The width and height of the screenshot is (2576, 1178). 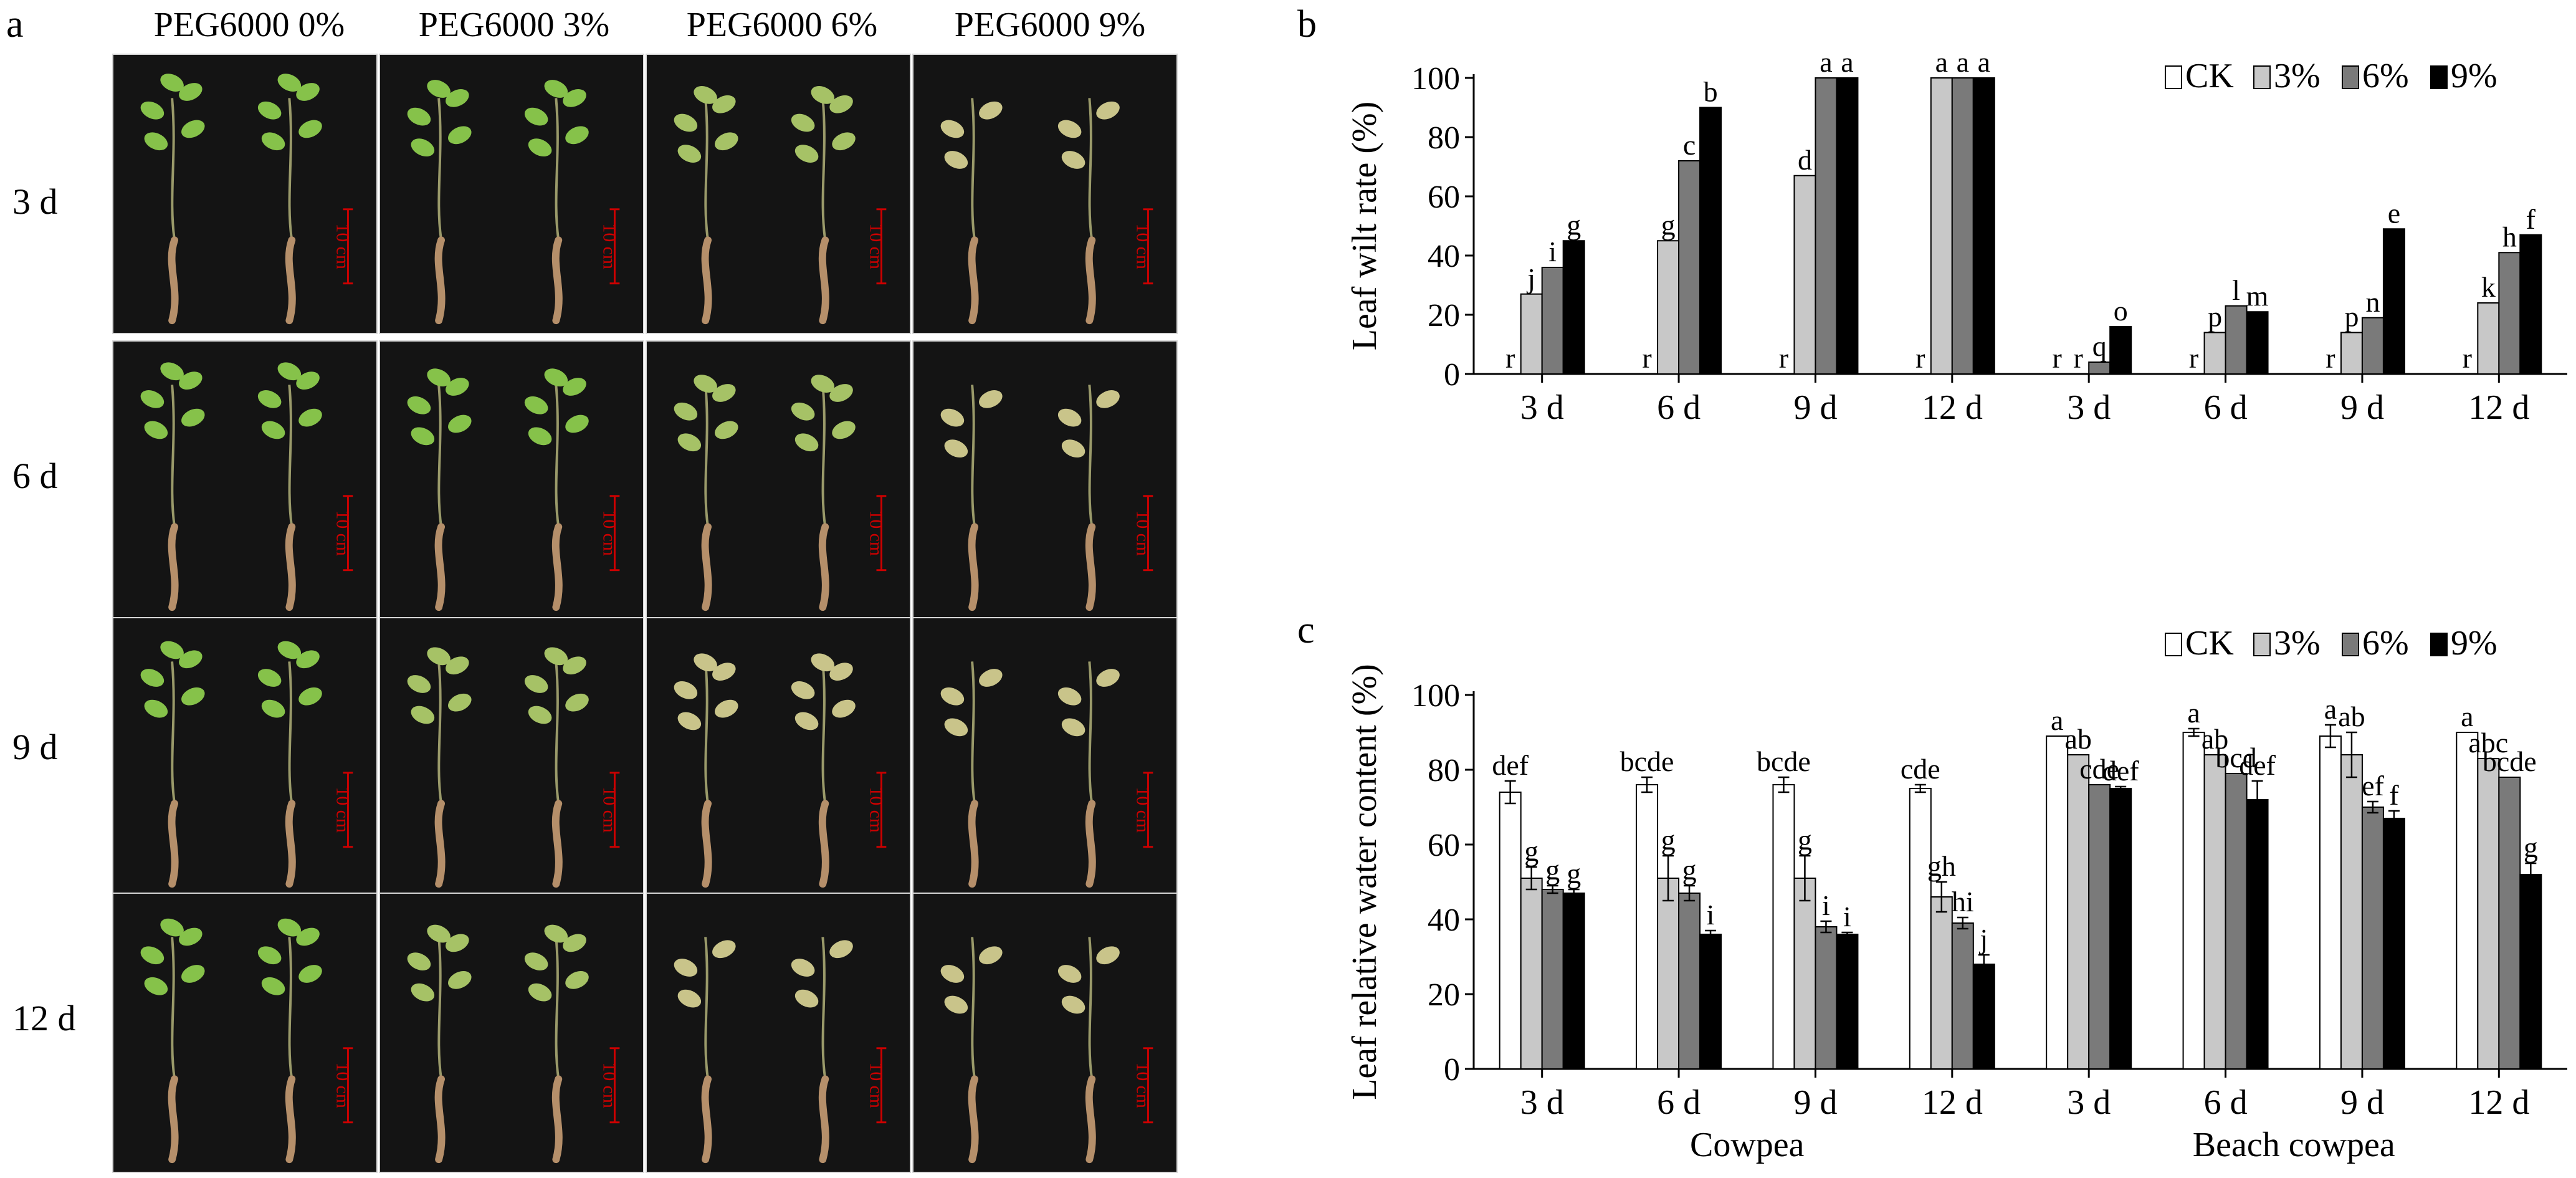 I want to click on significance-label: b, so click(x=1711, y=92).